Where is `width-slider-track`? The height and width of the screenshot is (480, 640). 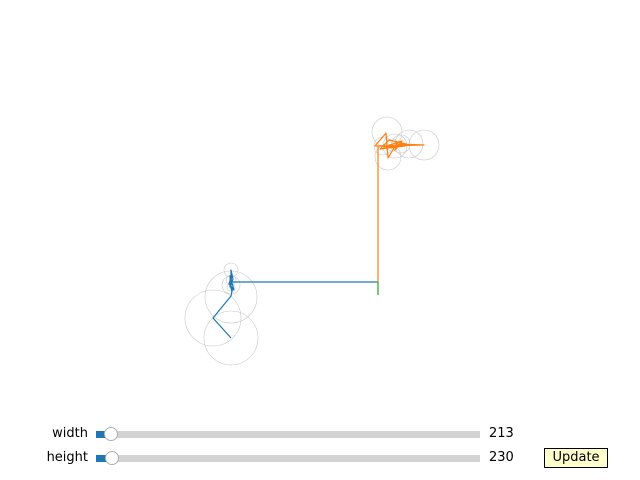 width-slider-track is located at coordinates (288, 433).